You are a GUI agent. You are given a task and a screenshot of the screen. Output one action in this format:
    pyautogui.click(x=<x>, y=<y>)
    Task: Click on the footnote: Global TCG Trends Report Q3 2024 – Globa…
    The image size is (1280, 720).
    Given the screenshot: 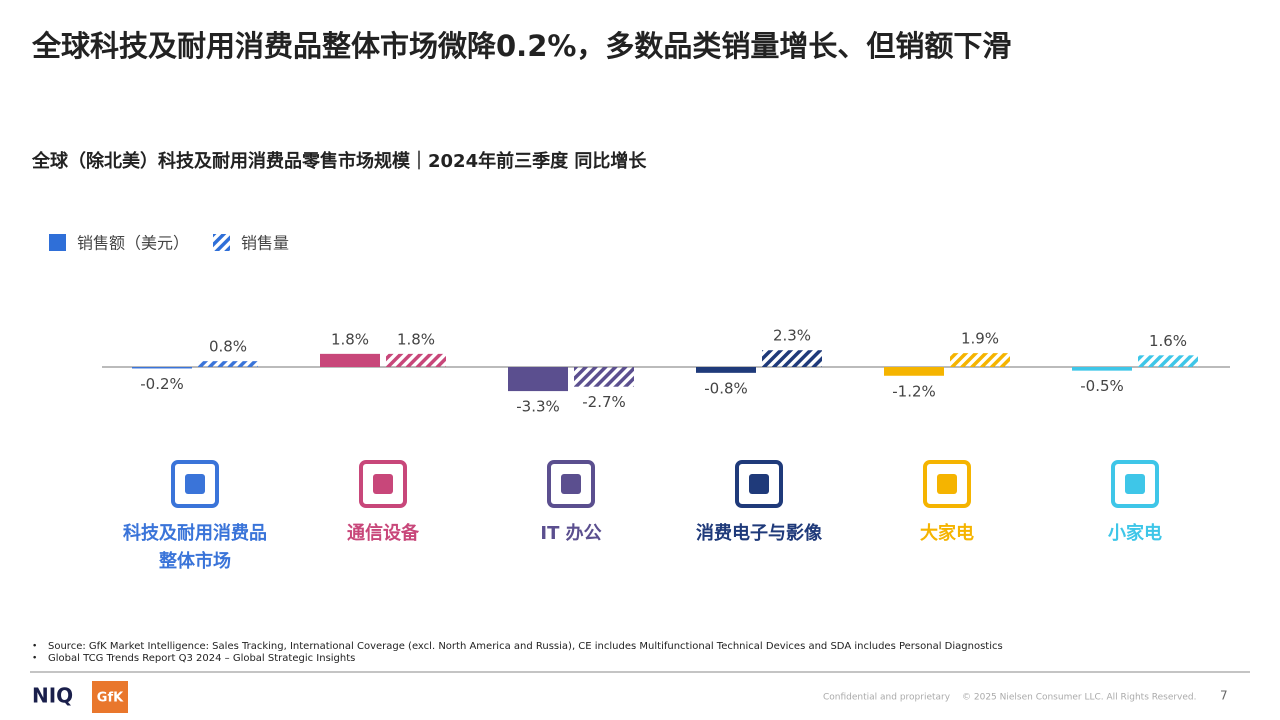 What is the action you would take?
    pyautogui.click(x=201, y=658)
    